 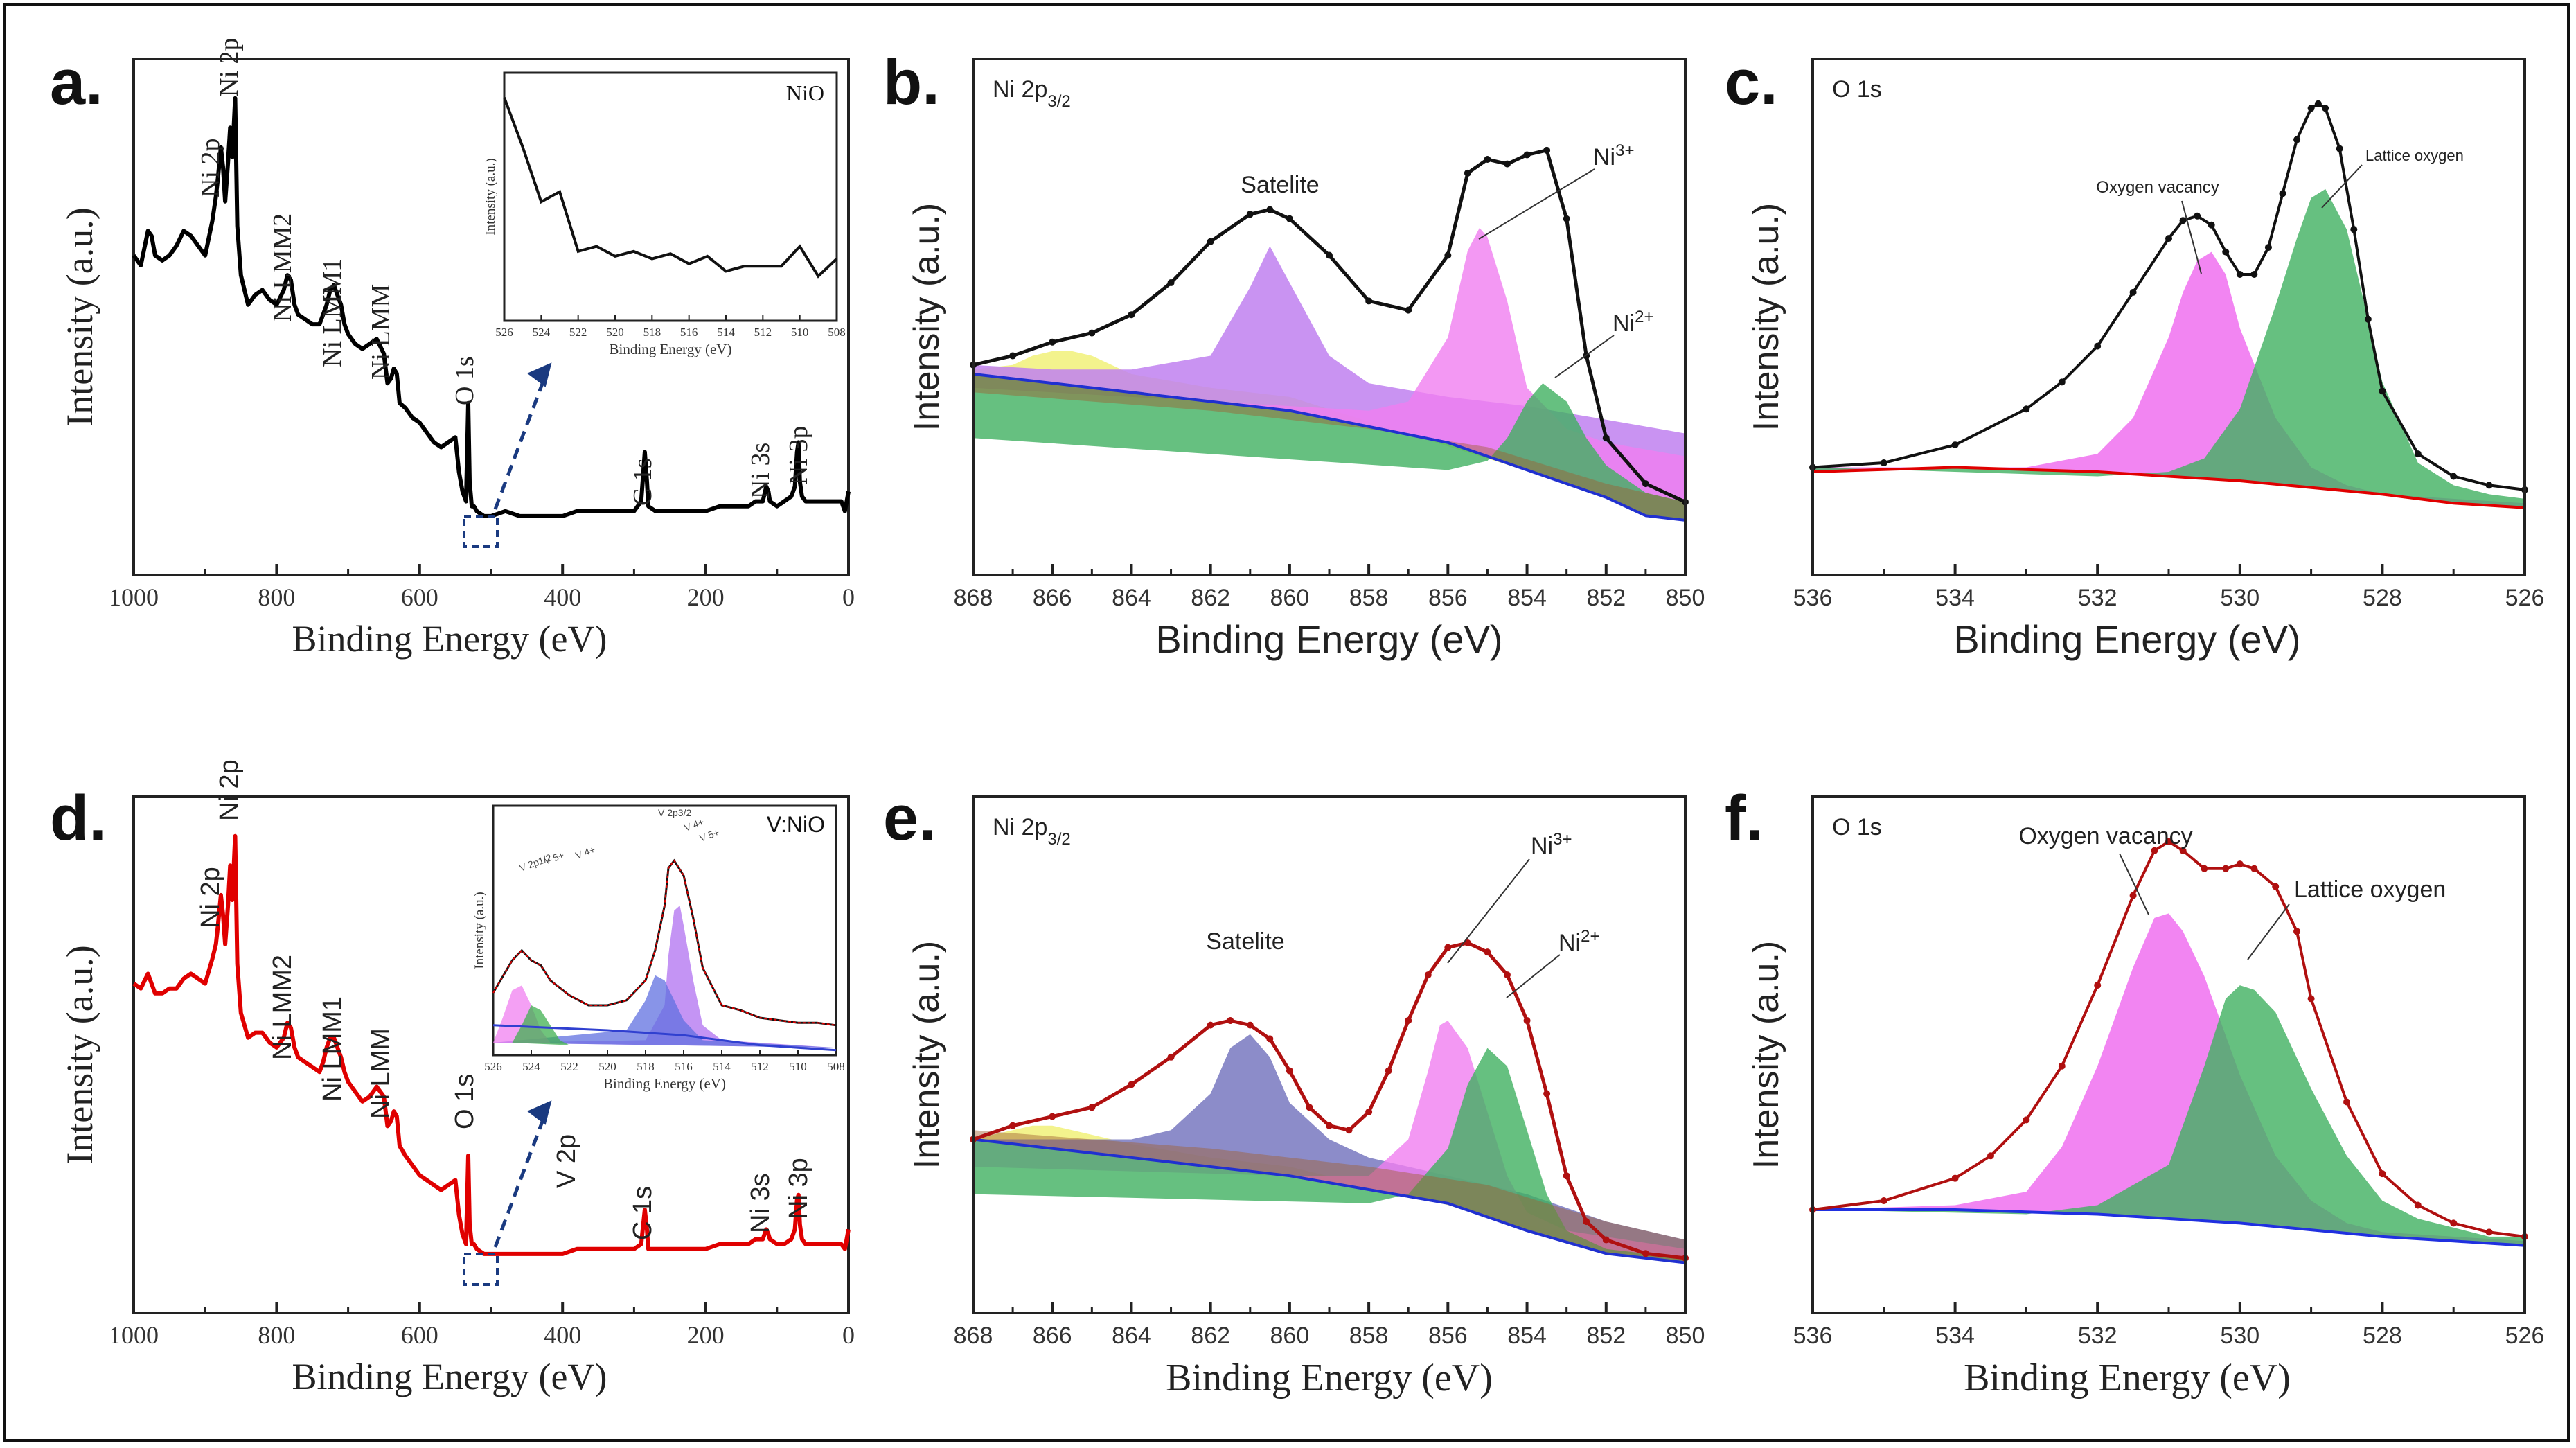 What do you see at coordinates (607, 1066) in the screenshot?
I see `inset-tick-label: 520` at bounding box center [607, 1066].